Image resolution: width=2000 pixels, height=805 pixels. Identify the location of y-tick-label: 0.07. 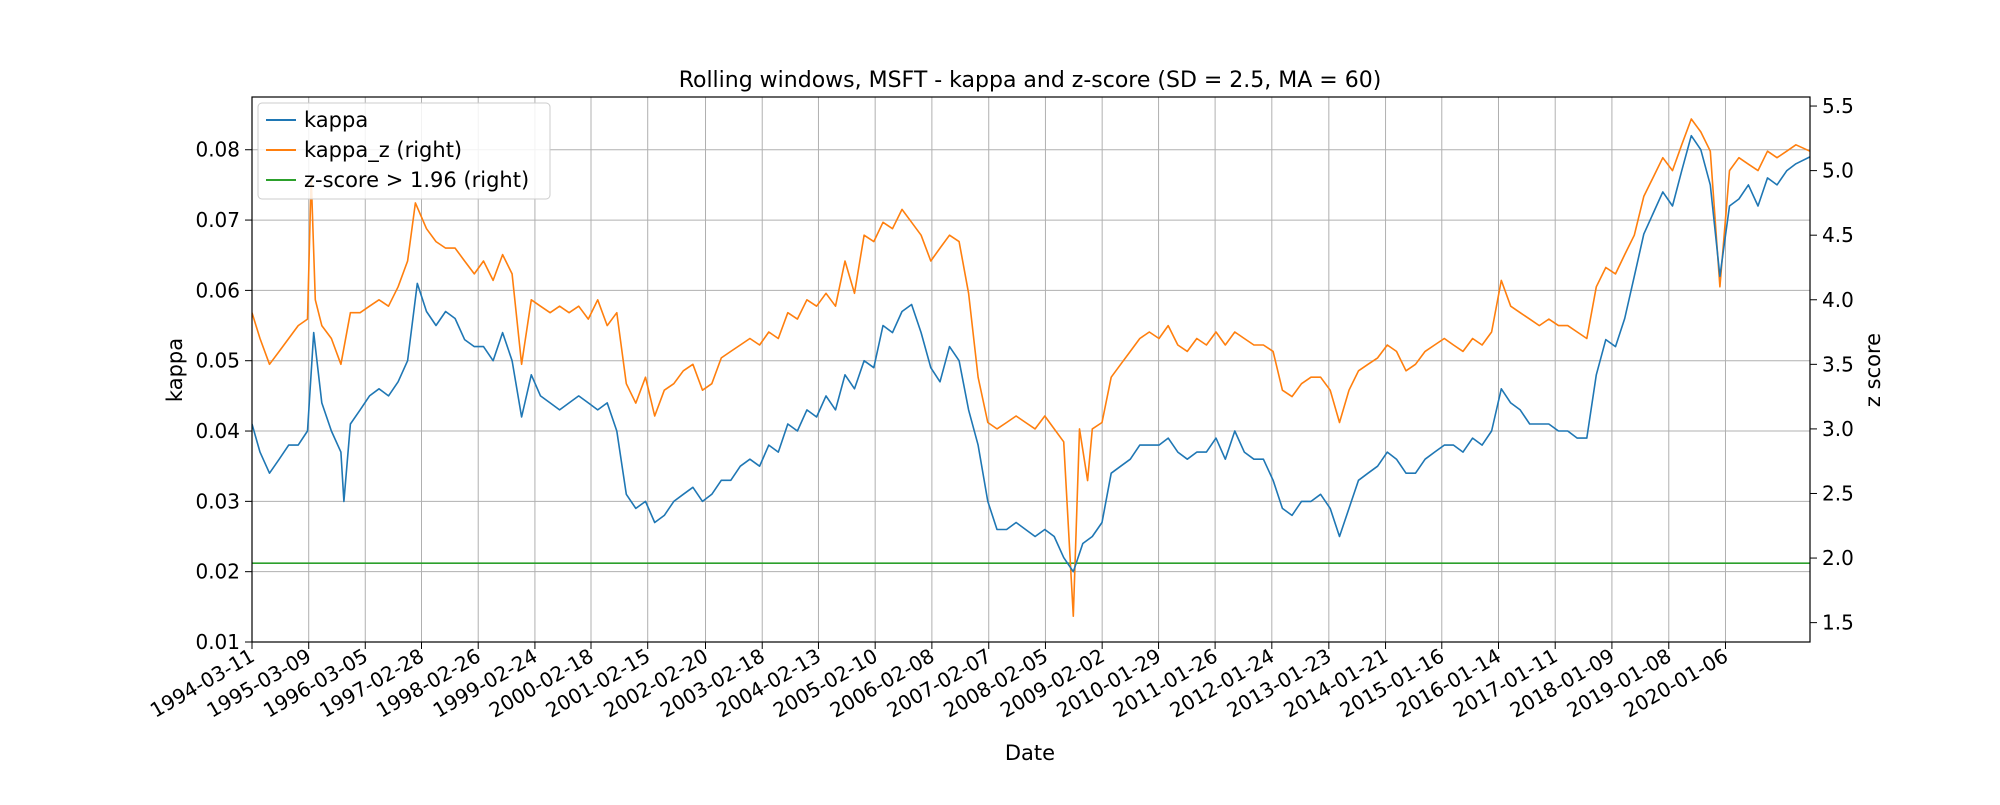
(217, 220).